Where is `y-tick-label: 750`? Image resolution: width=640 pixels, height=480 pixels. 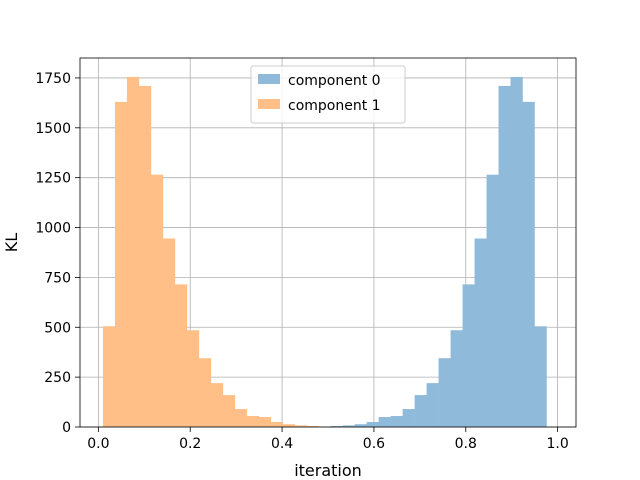
y-tick-label: 750 is located at coordinates (57, 278).